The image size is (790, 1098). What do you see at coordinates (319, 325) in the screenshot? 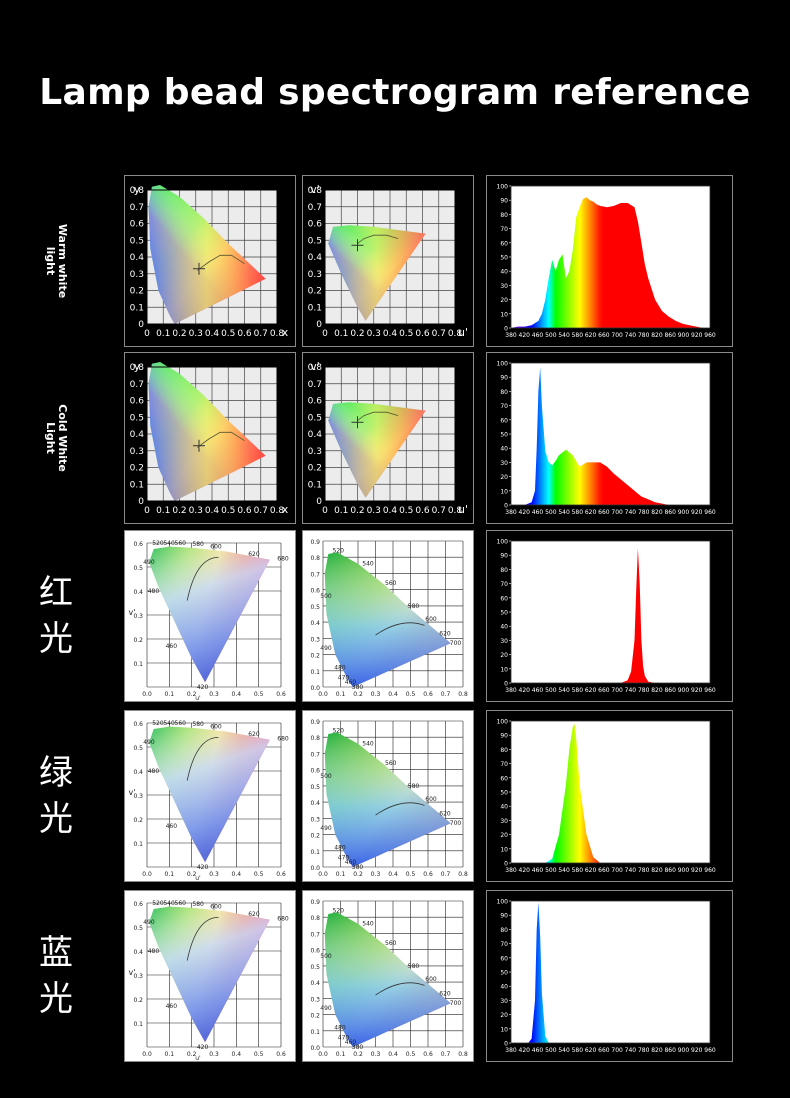
I see `y-tick-label: 0` at bounding box center [319, 325].